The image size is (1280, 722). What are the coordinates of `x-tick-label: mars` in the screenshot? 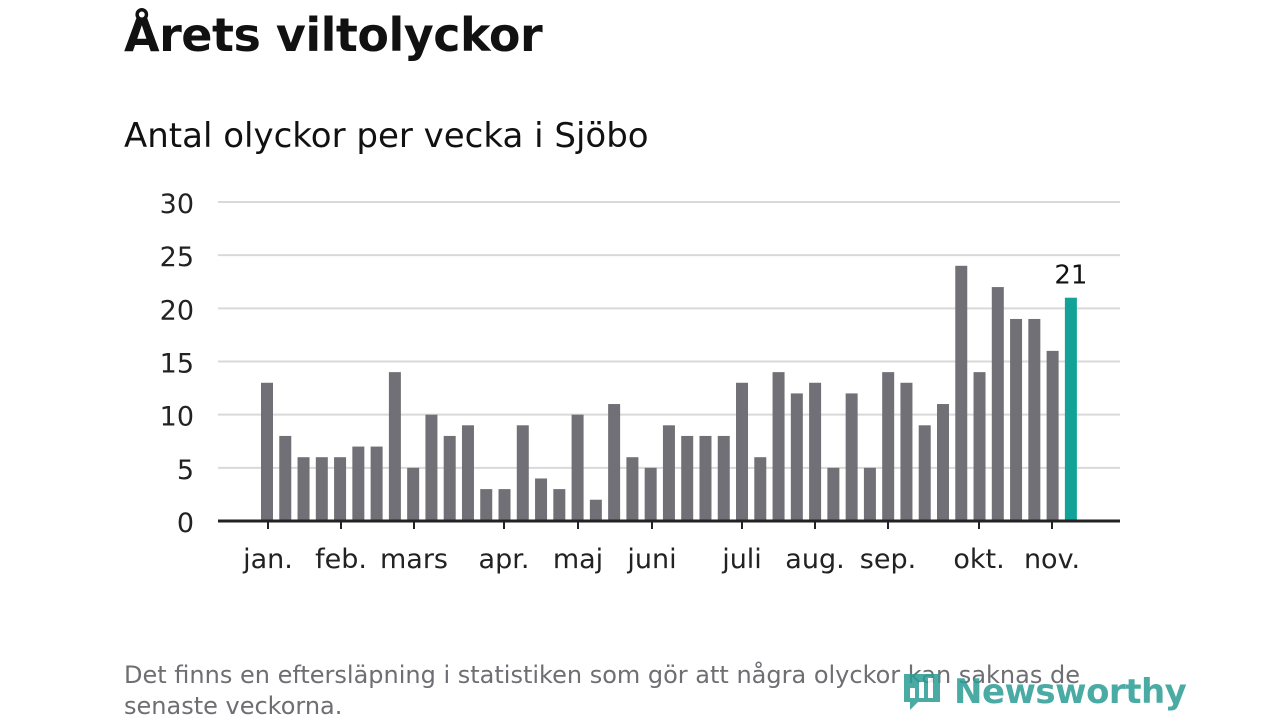 It's located at (414, 559).